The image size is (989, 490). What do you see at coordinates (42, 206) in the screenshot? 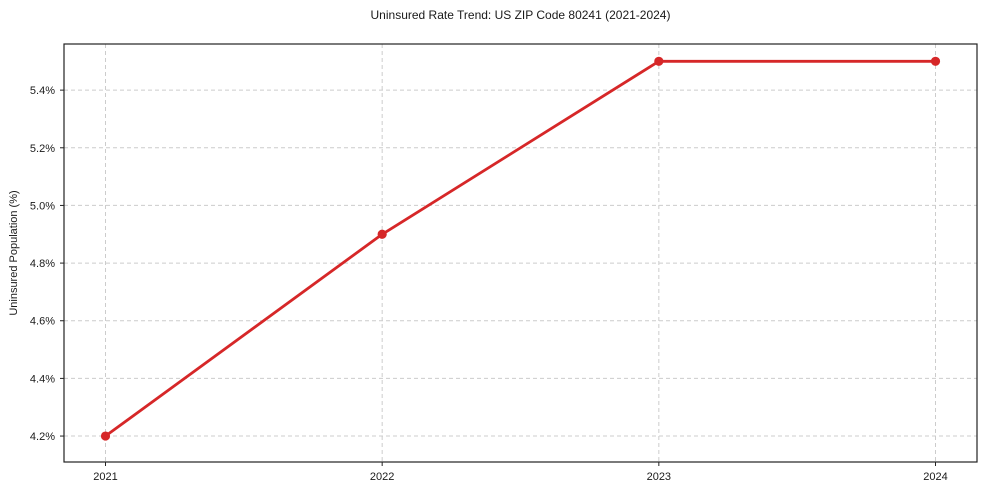
I see `y-tick-label: 5.0%` at bounding box center [42, 206].